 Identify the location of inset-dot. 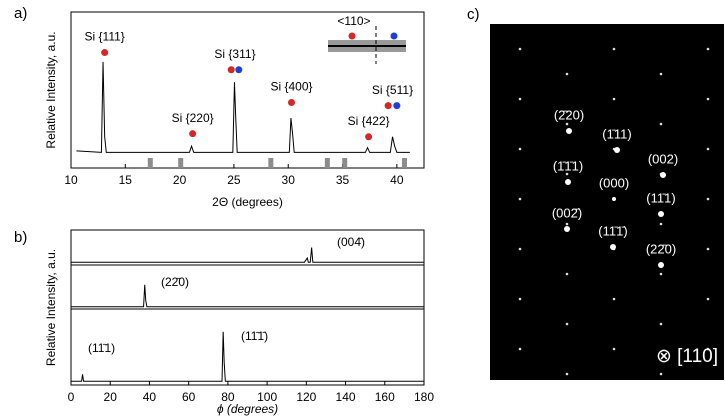
(394, 36).